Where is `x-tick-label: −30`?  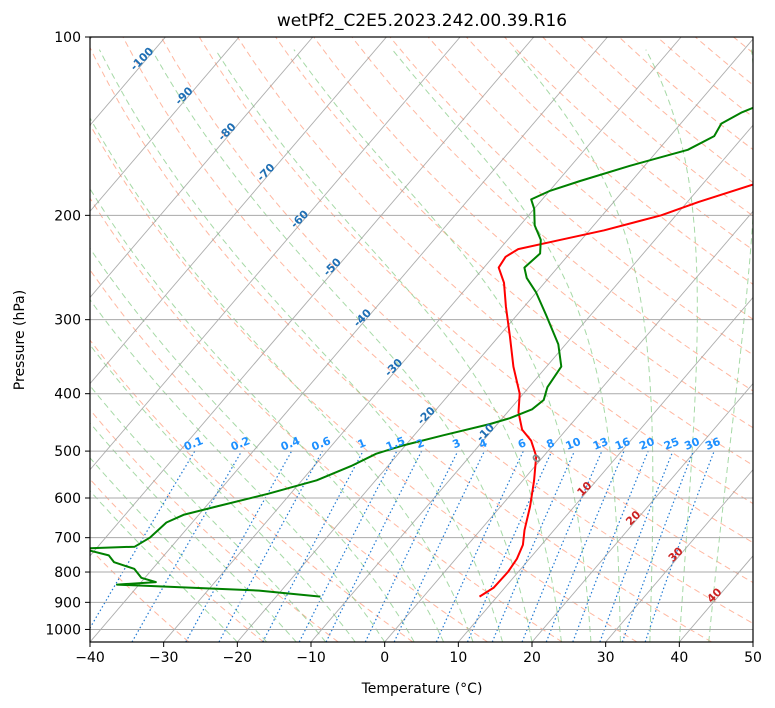 x-tick-label: −30 is located at coordinates (164, 658).